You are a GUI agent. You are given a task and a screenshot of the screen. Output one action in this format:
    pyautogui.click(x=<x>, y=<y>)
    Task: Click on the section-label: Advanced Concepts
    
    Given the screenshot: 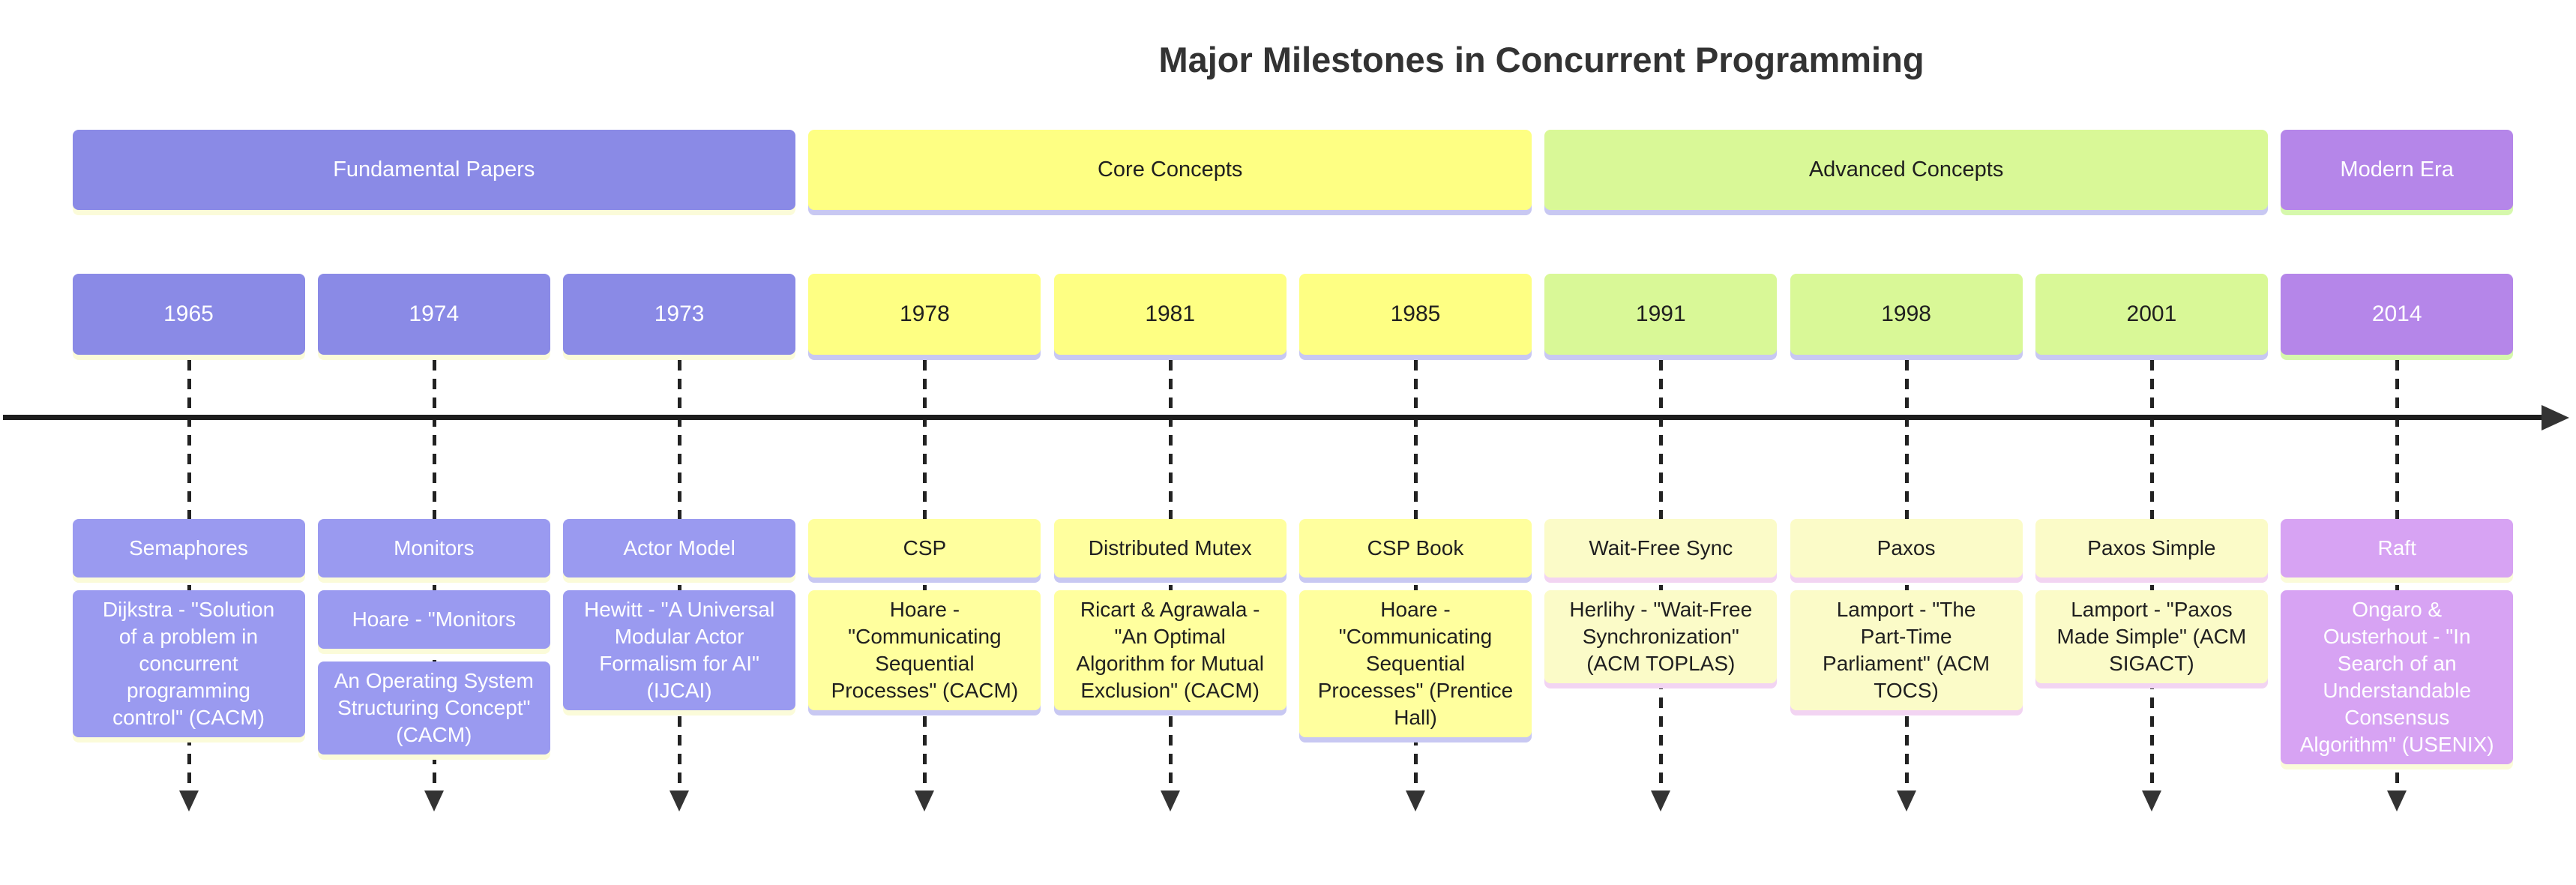 What is the action you would take?
    pyautogui.click(x=1906, y=170)
    